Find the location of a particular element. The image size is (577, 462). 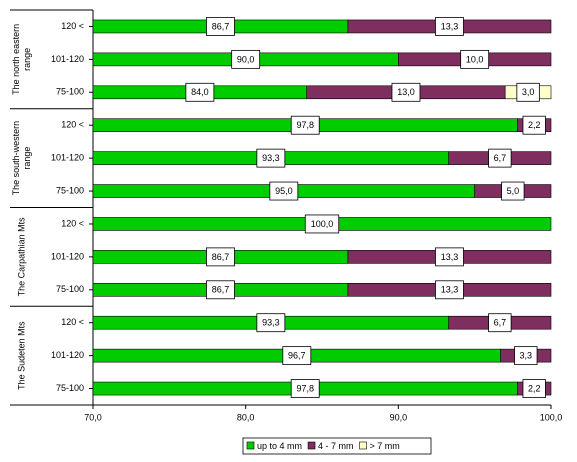

value-label: 84,0 is located at coordinates (200, 92).